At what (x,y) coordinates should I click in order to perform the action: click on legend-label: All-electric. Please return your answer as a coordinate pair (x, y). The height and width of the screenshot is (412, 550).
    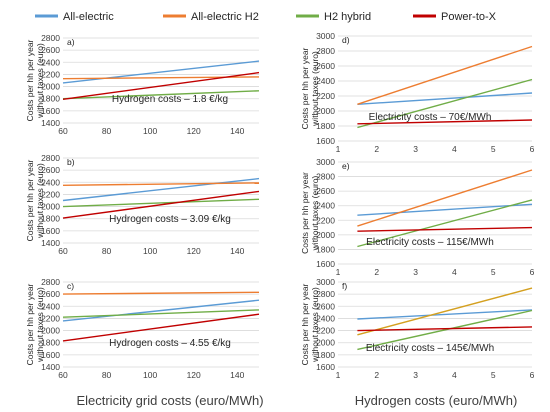
    Looking at the image, I should click on (88, 17).